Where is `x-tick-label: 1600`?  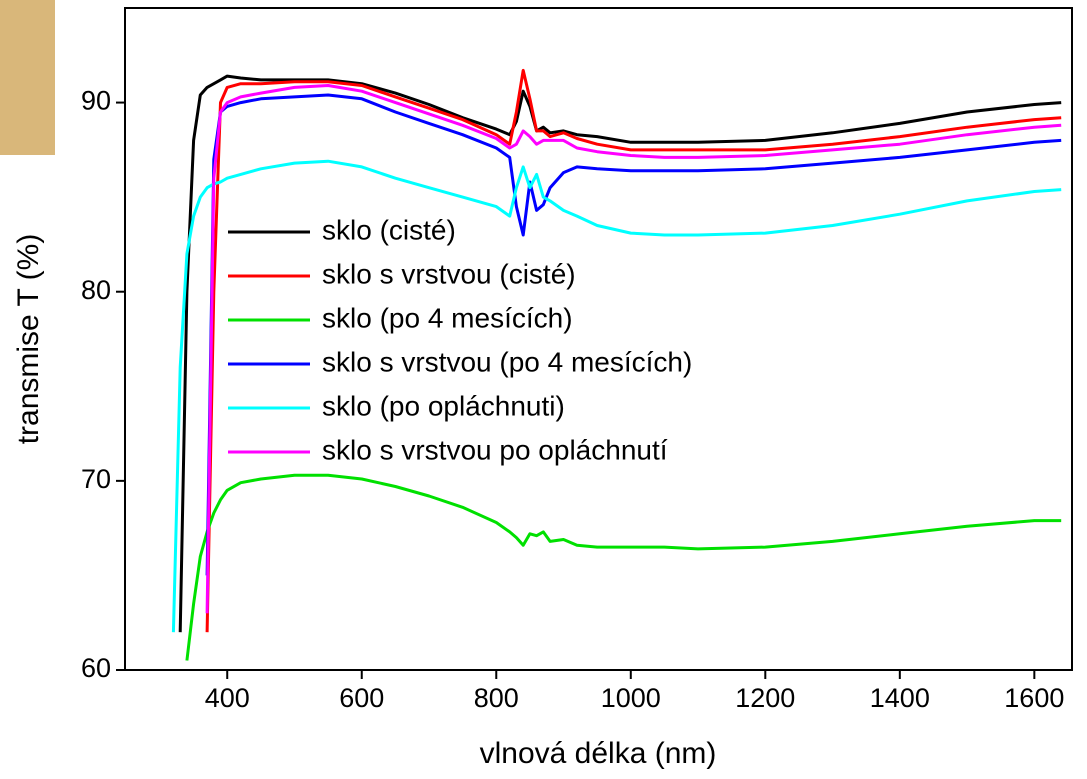 x-tick-label: 1600 is located at coordinates (1034, 698).